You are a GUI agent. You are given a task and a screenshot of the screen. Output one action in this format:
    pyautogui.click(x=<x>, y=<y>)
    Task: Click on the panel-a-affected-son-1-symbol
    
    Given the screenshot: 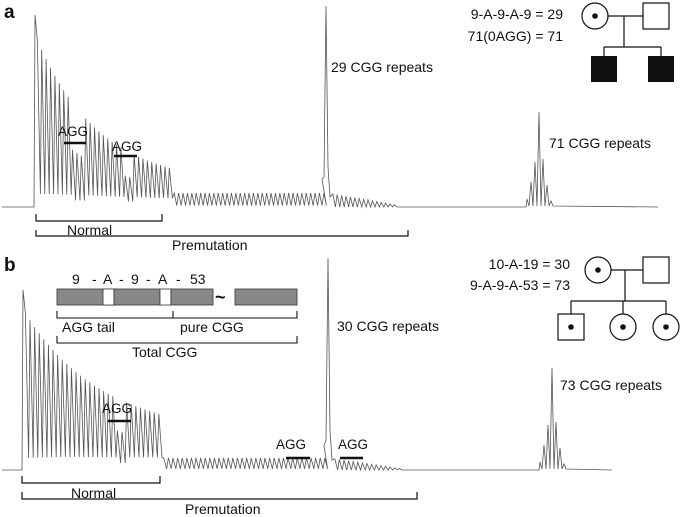 What is the action you would take?
    pyautogui.click(x=604, y=69)
    